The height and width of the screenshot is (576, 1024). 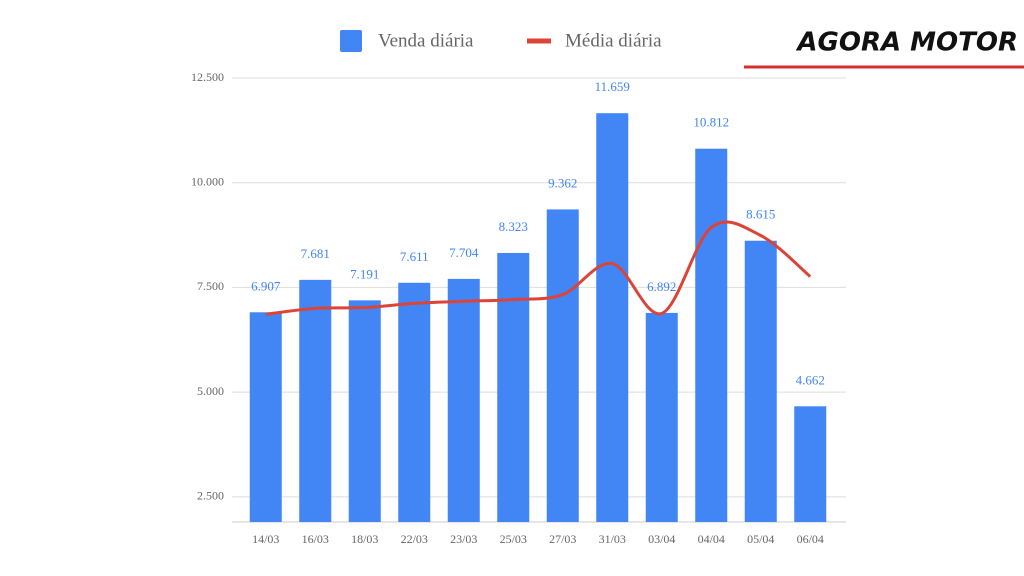 What do you see at coordinates (538, 268) in the screenshot?
I see `line` at bounding box center [538, 268].